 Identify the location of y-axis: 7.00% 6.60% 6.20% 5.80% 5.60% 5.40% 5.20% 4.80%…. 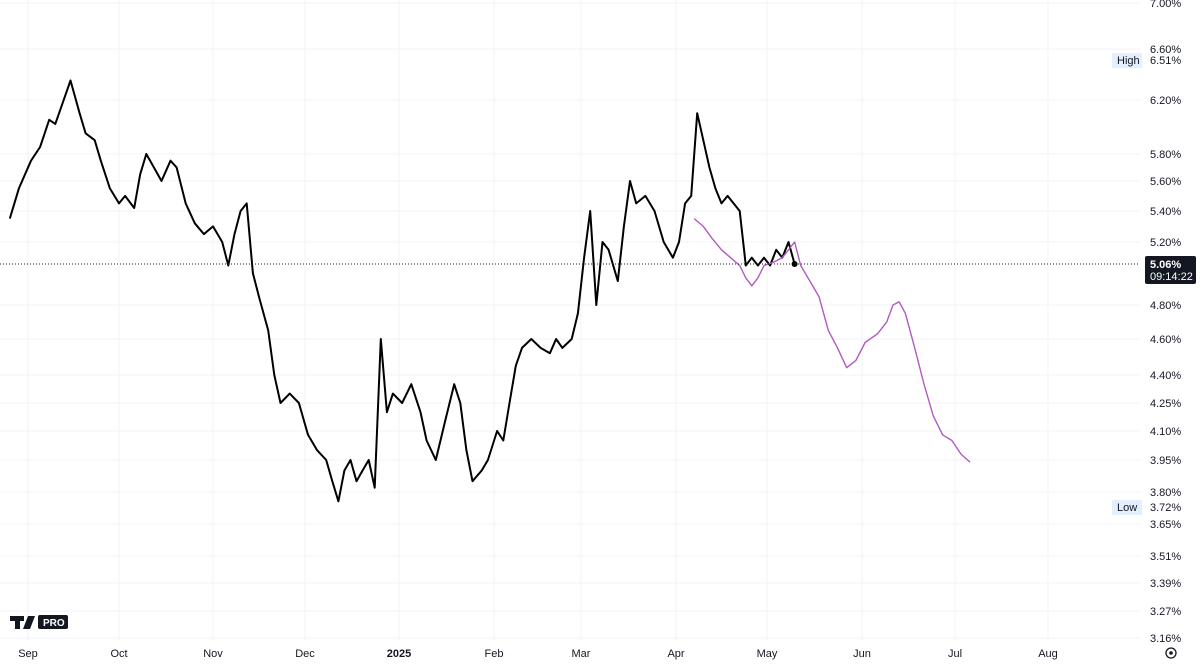
(1165, 322).